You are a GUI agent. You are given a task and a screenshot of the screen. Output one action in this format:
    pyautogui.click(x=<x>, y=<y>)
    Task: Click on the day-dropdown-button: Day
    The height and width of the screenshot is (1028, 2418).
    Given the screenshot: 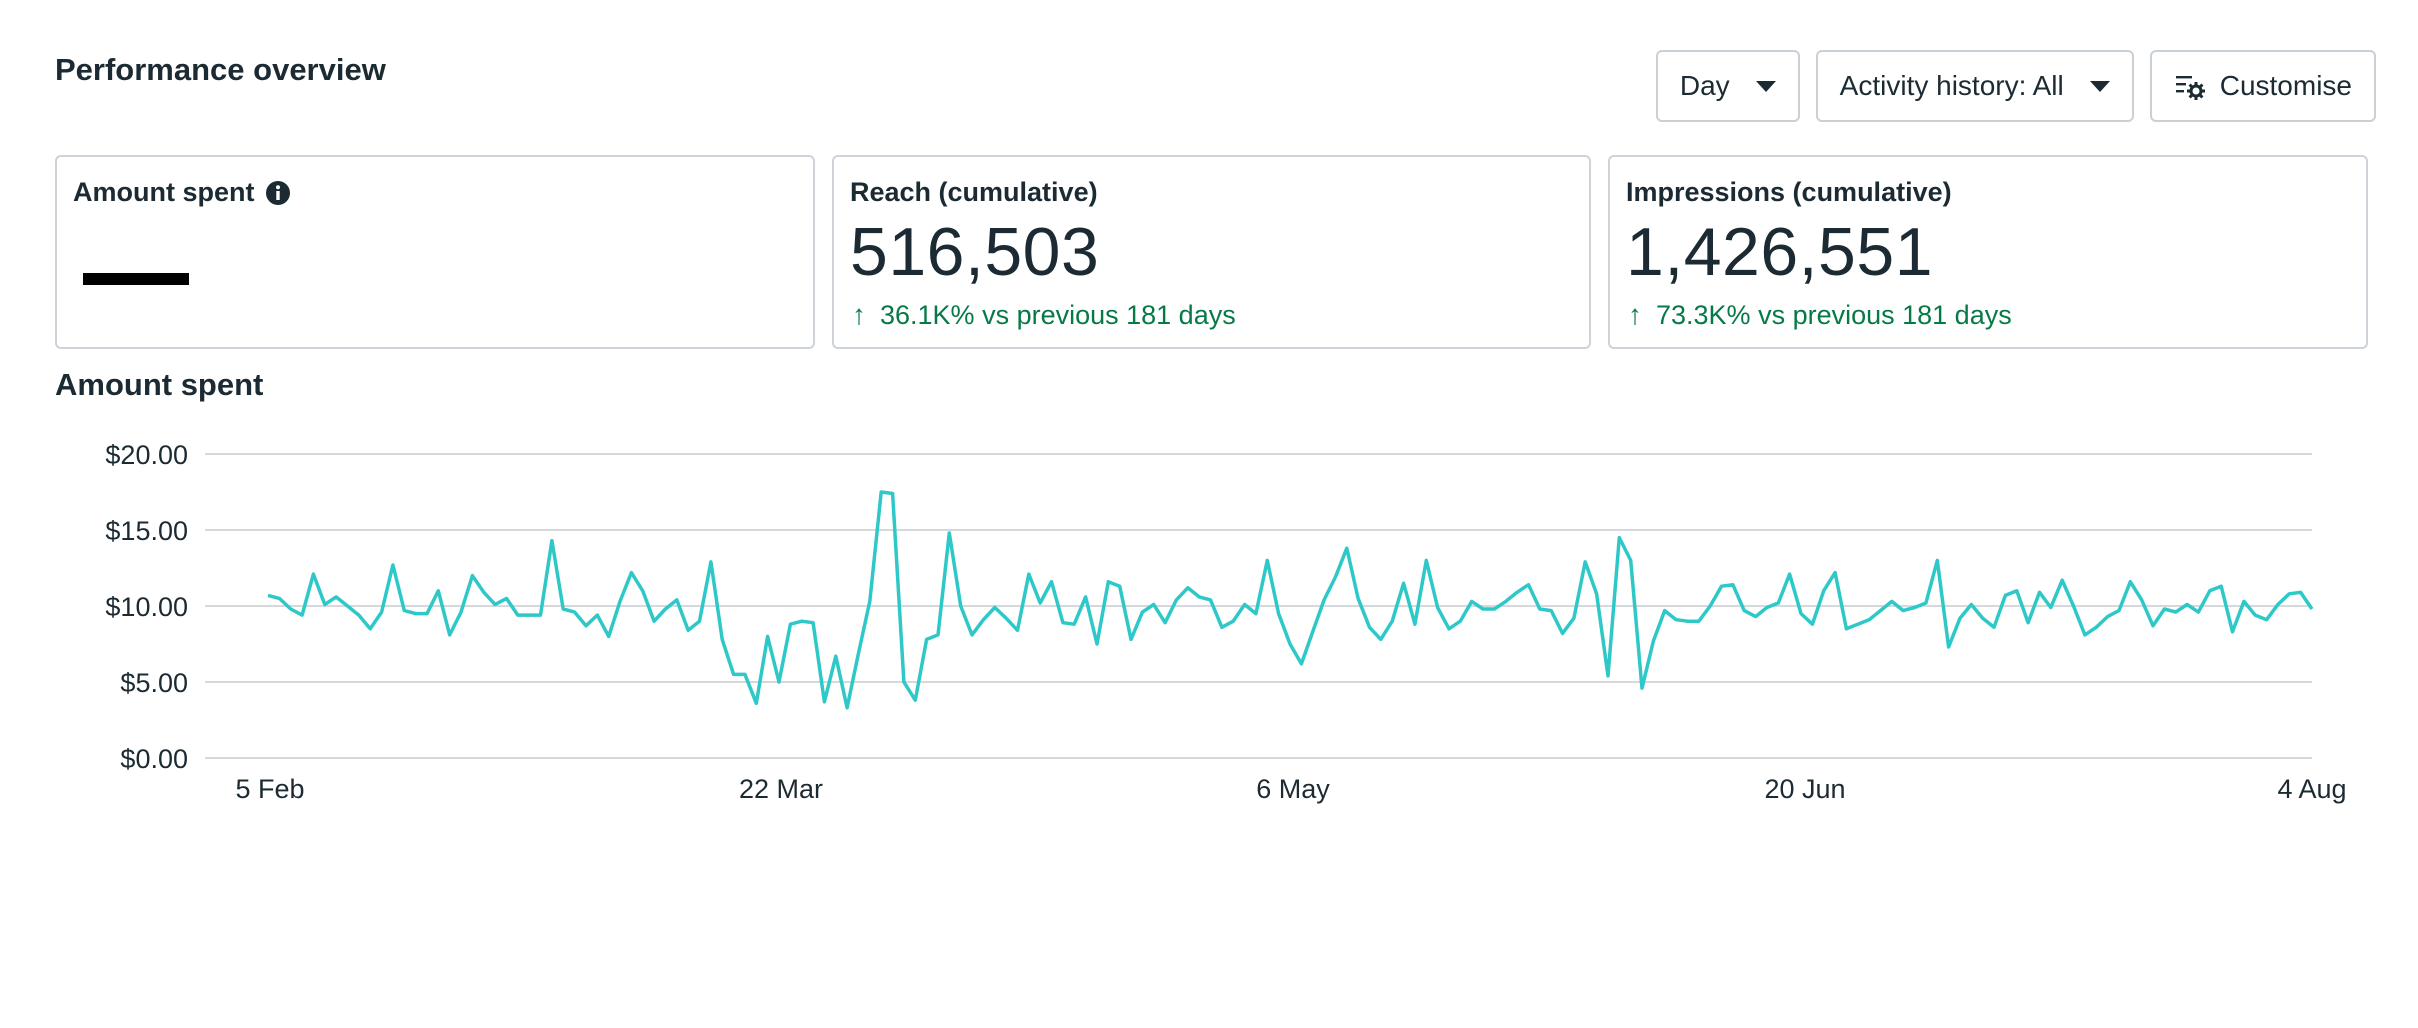 What is the action you would take?
    pyautogui.click(x=1727, y=86)
    